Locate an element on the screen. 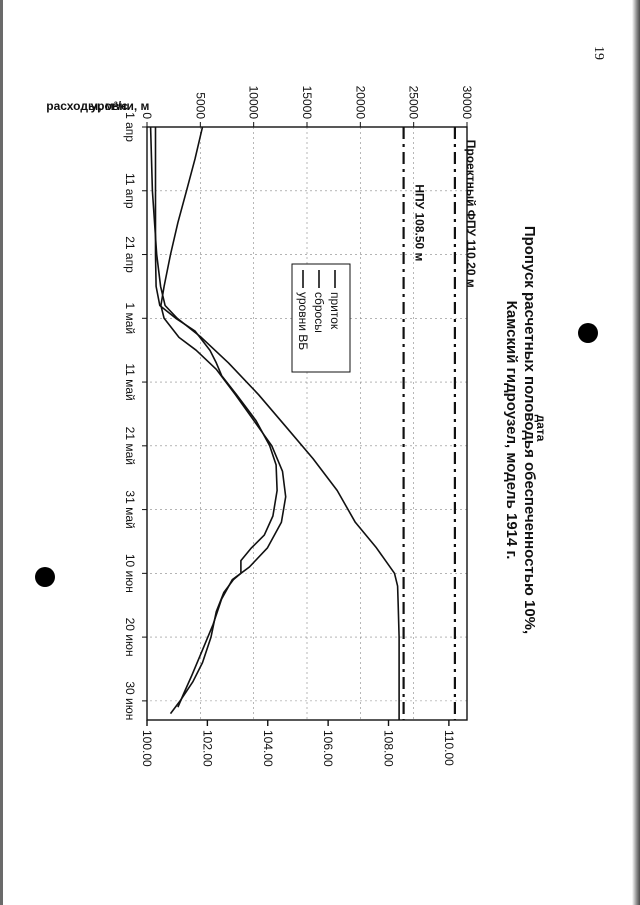 The width and height of the screenshot is (640, 905). annotation-label: НПУ 108.50 м is located at coordinates (420, 222).